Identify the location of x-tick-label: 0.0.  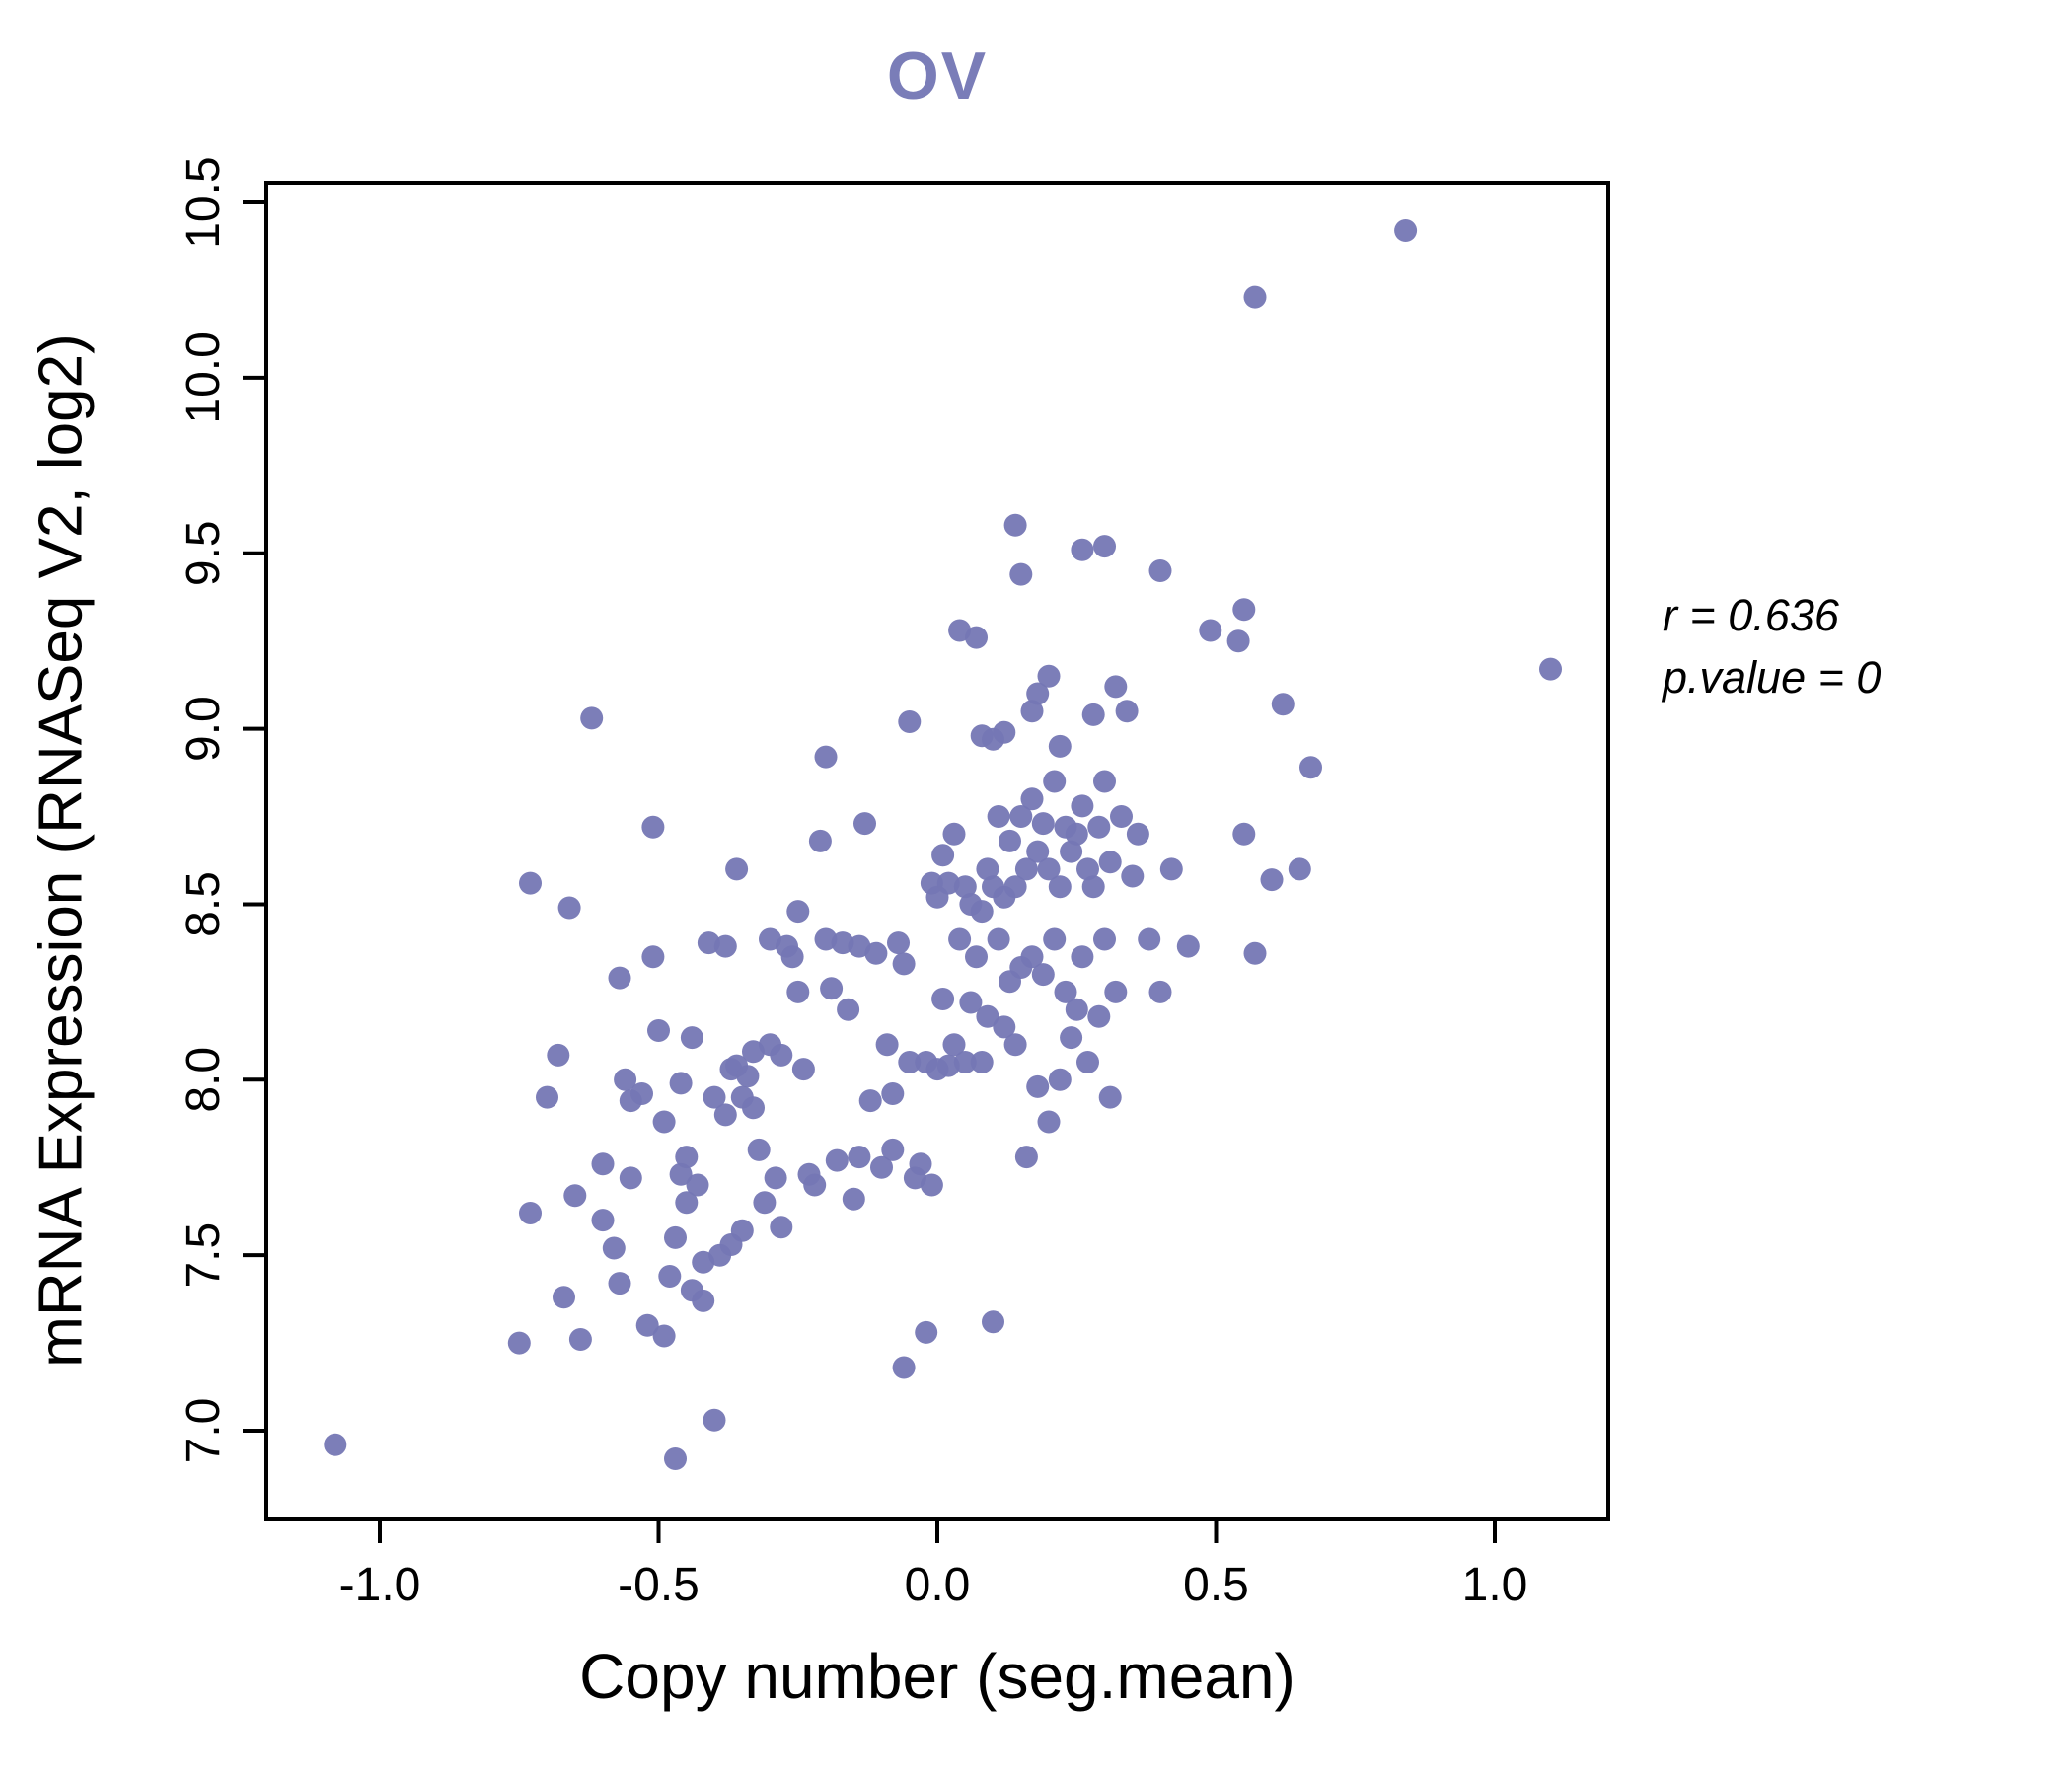
(938, 1585).